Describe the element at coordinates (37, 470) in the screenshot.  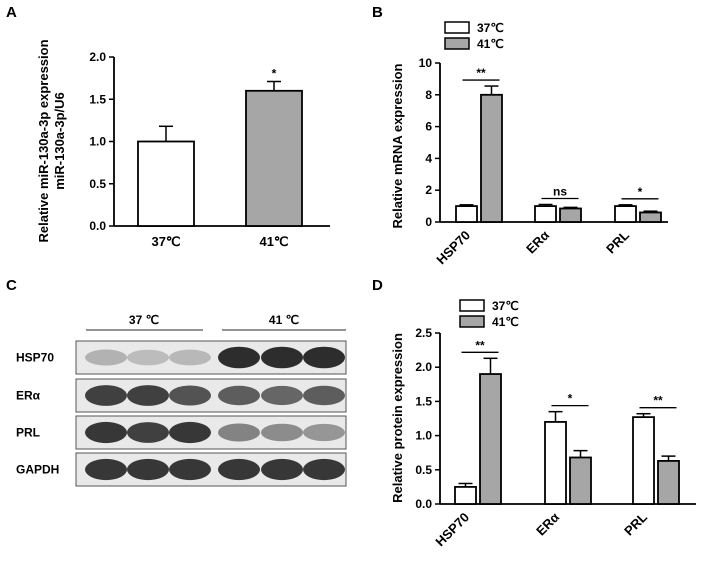
I see `blot-row-label: GAPDH` at that location.